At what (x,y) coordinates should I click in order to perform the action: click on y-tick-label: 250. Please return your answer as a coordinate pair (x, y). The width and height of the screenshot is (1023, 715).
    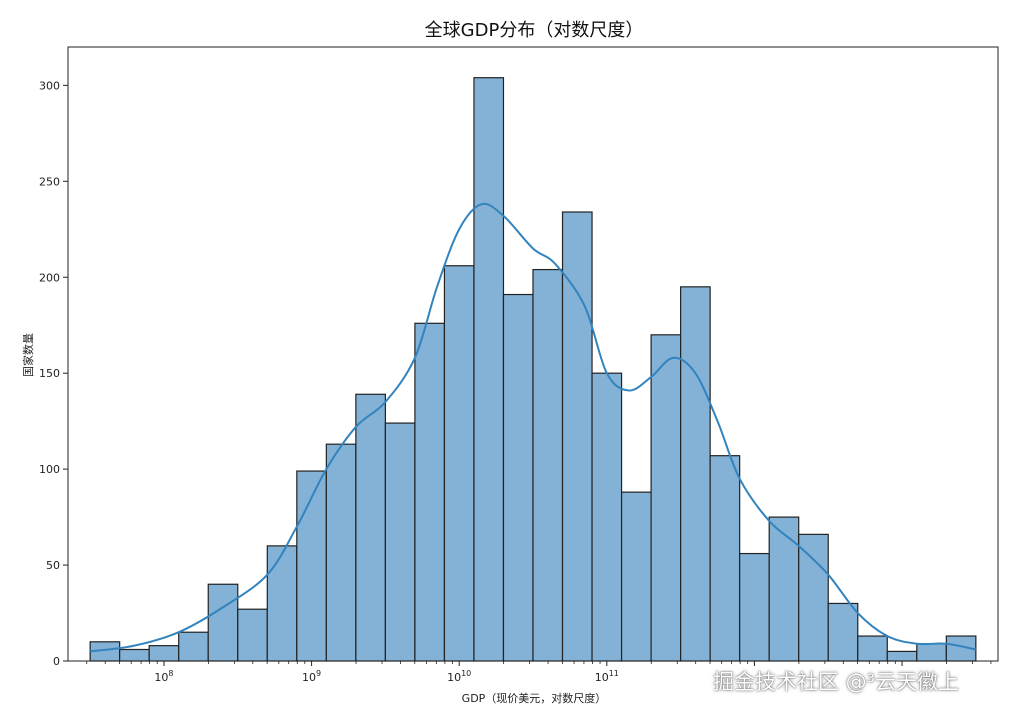
    Looking at the image, I should click on (49, 181).